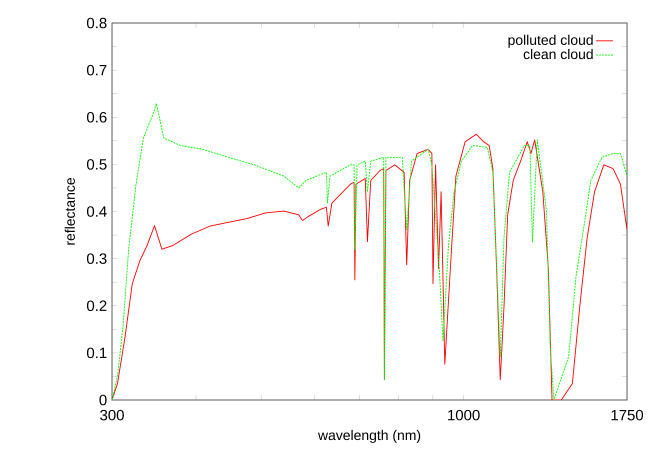 Image resolution: width=657 pixels, height=464 pixels. What do you see at coordinates (464, 415) in the screenshot?
I see `x-tick-label: 1000` at bounding box center [464, 415].